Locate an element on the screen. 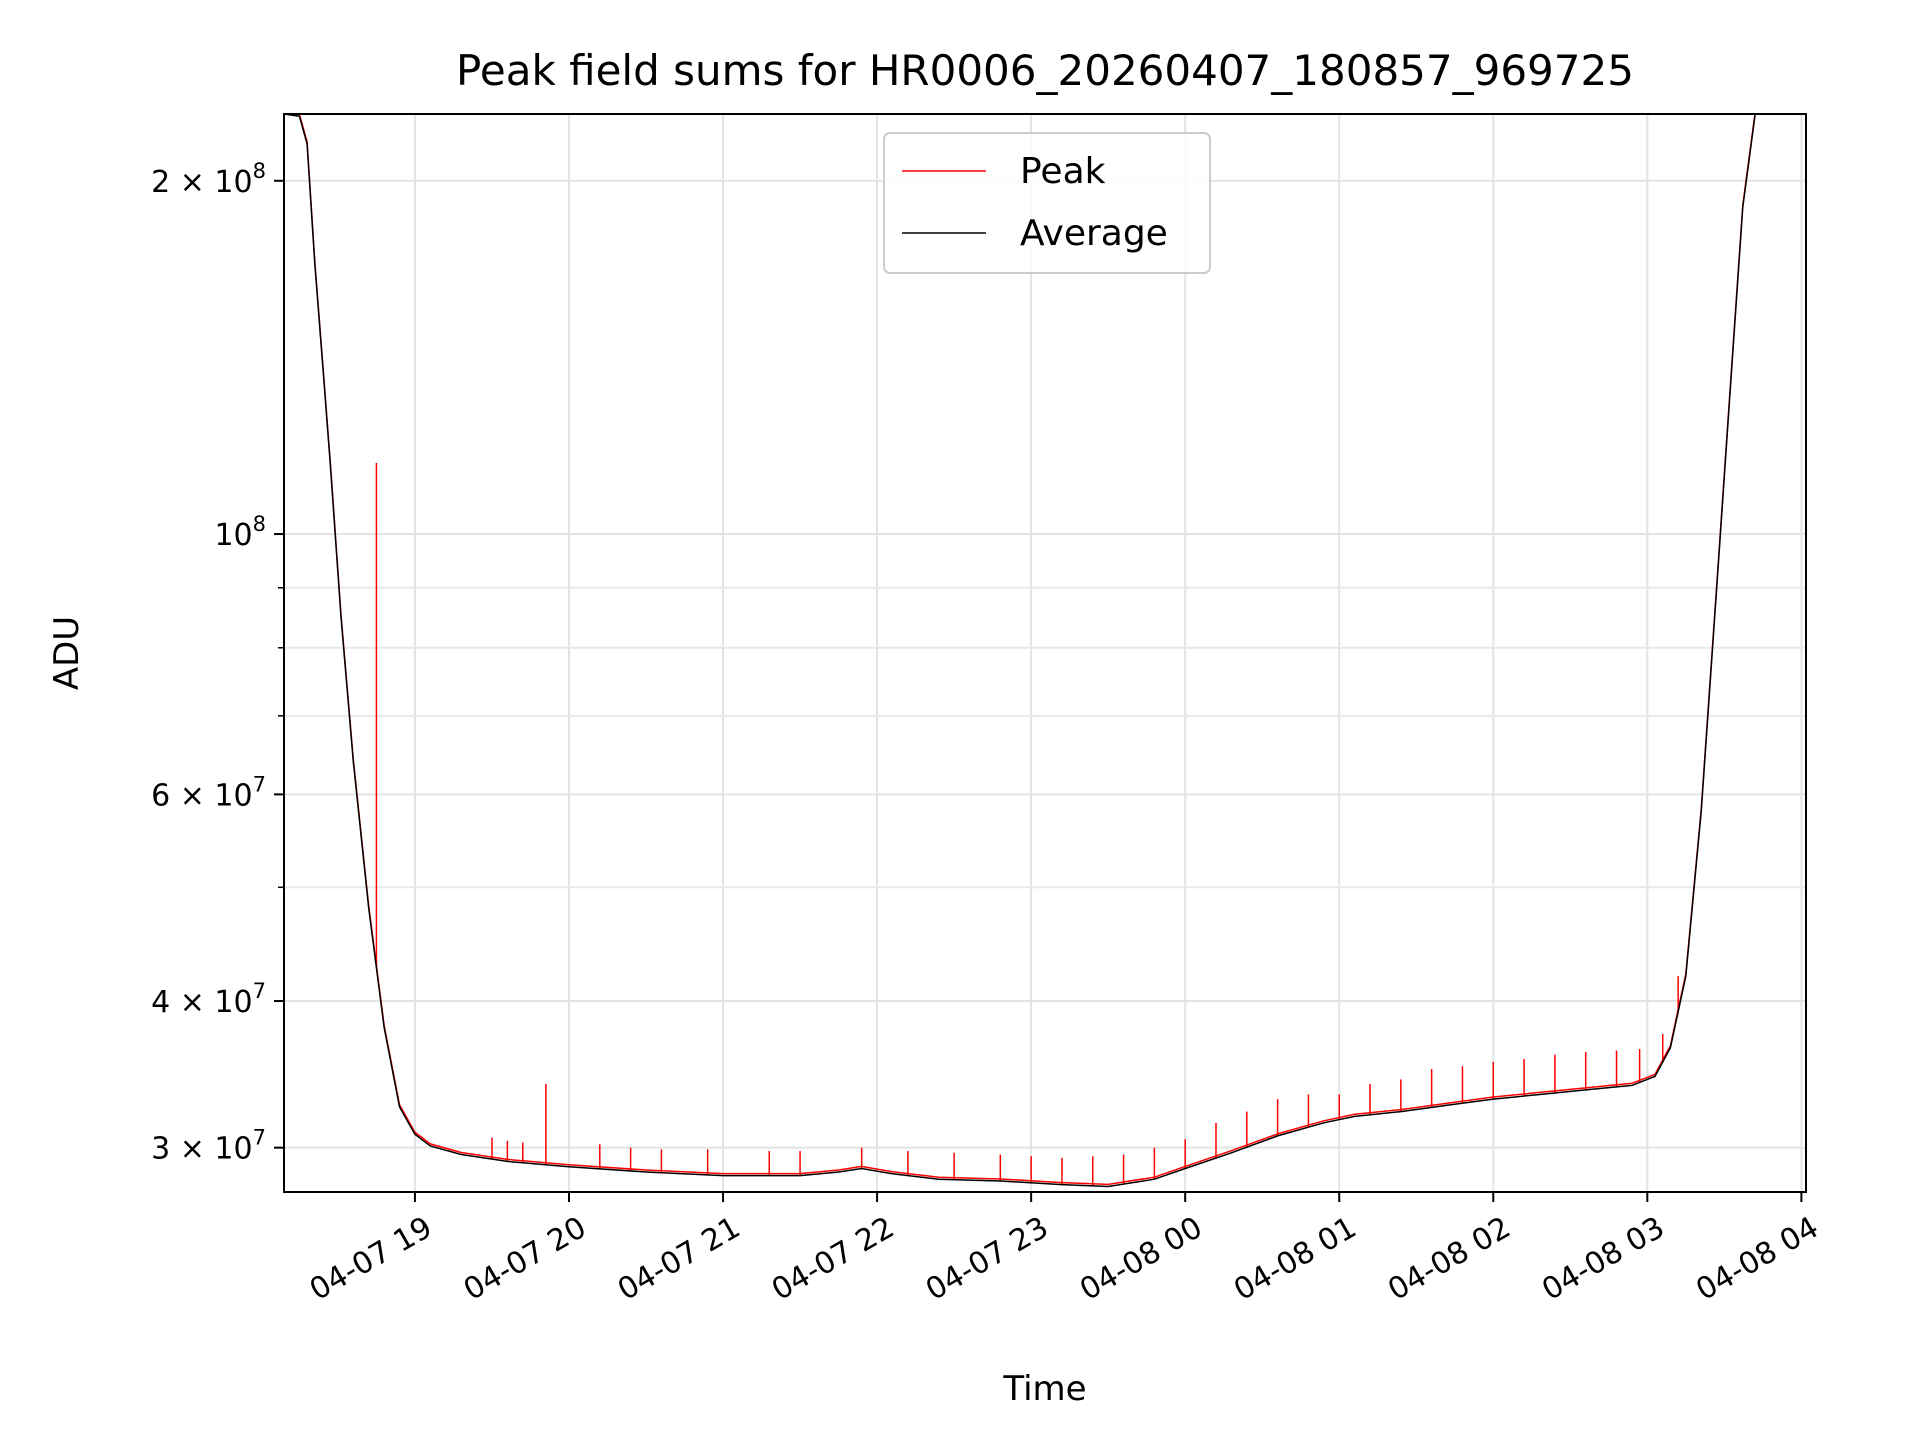 The width and height of the screenshot is (1920, 1440). legend-average-label: Average is located at coordinates (1094, 233).